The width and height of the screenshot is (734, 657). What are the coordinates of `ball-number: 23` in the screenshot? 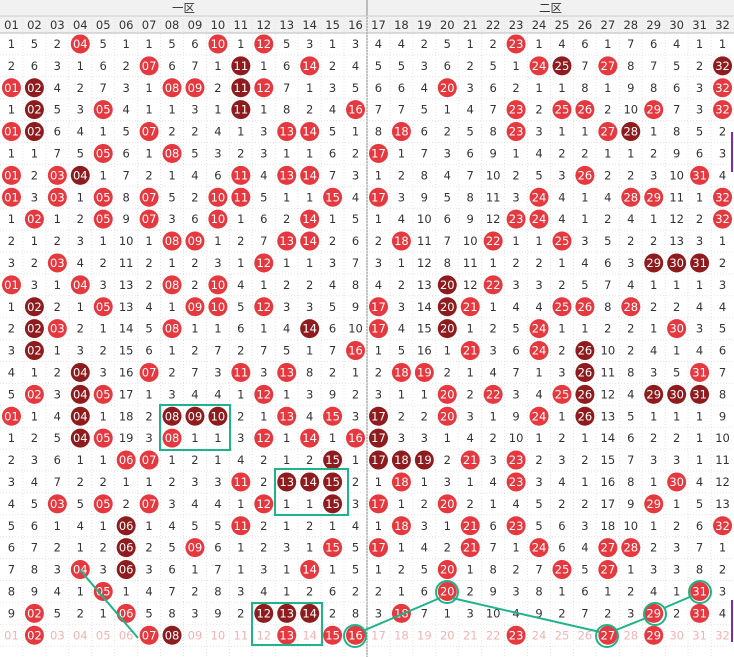 It's located at (516, 526).